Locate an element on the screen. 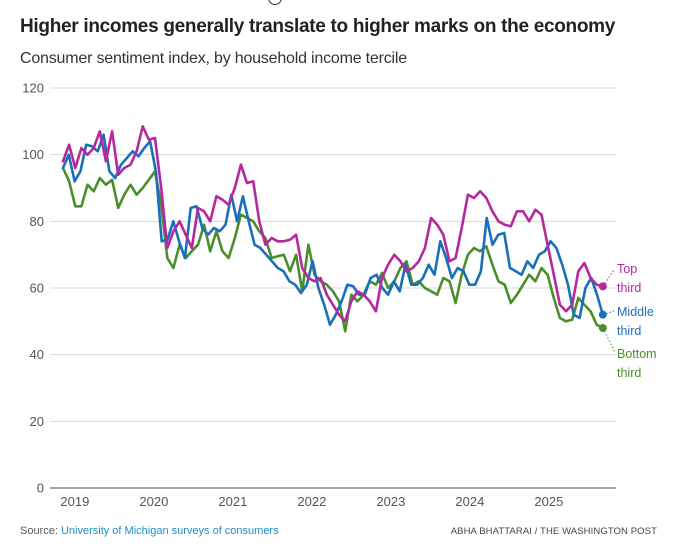 The height and width of the screenshot is (560, 679). x-tick-label: 2021 is located at coordinates (232, 501).